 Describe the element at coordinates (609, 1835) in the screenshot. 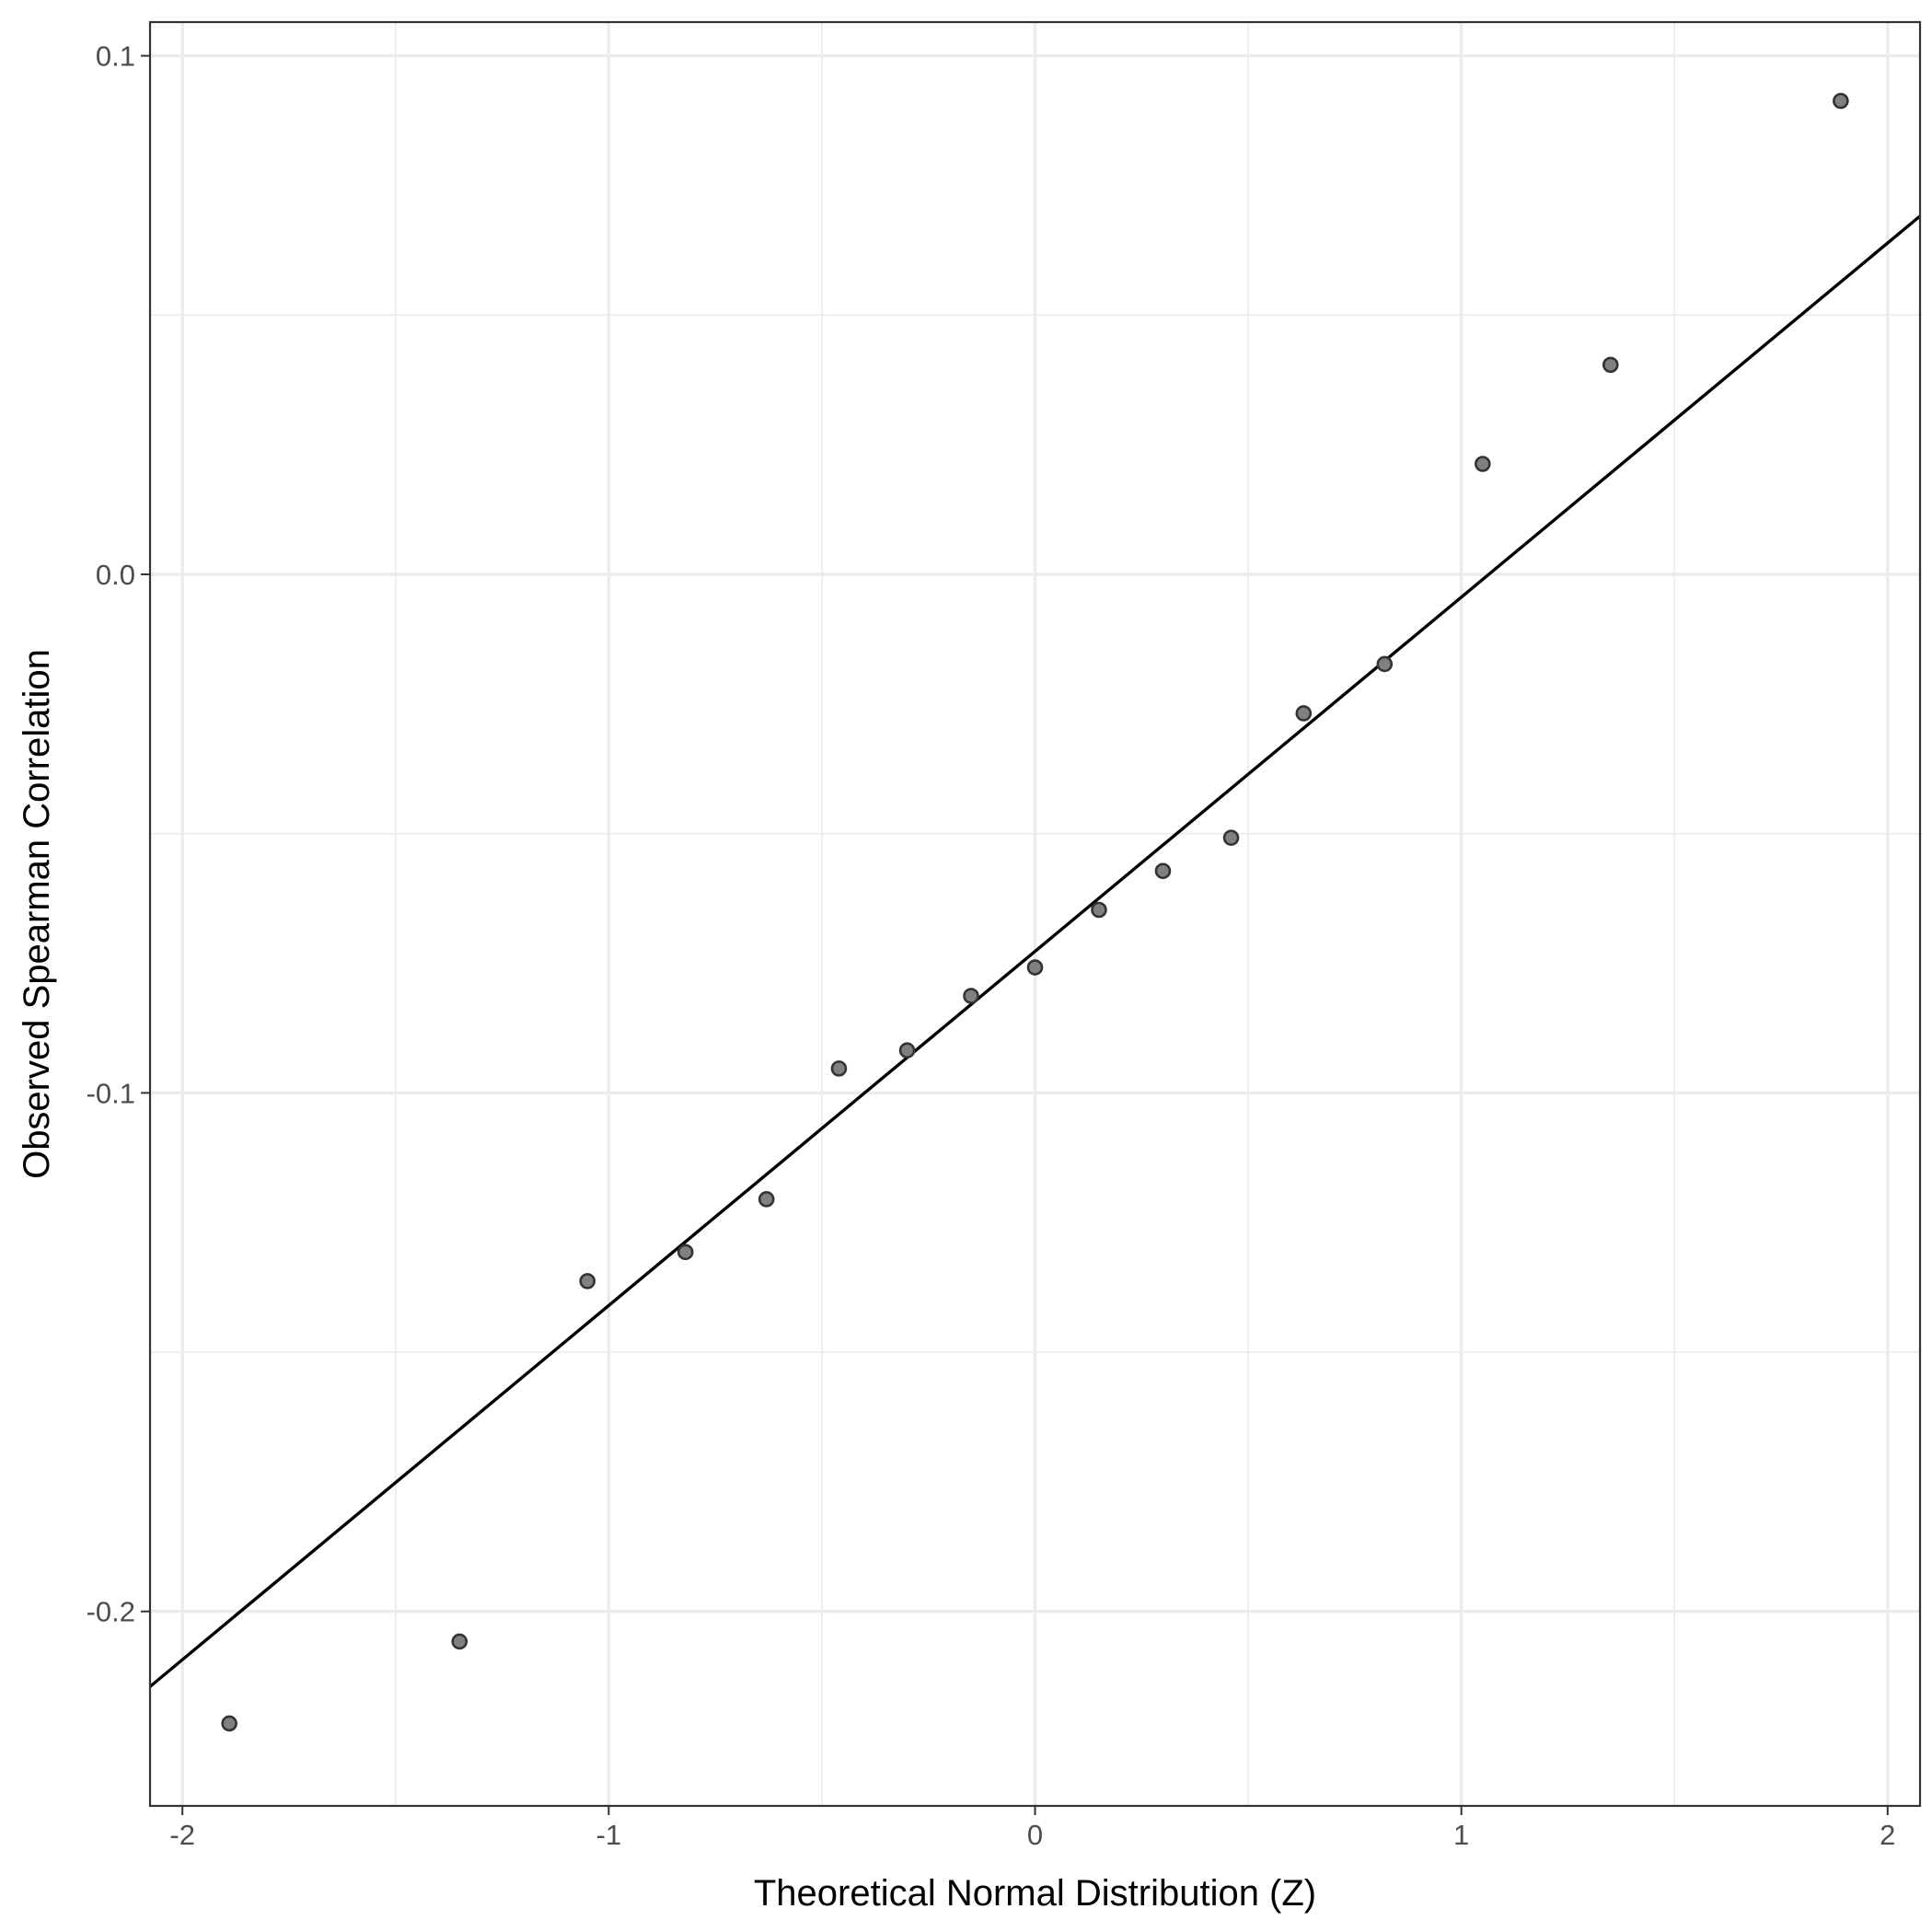

I see `x-tick-label: -1` at that location.